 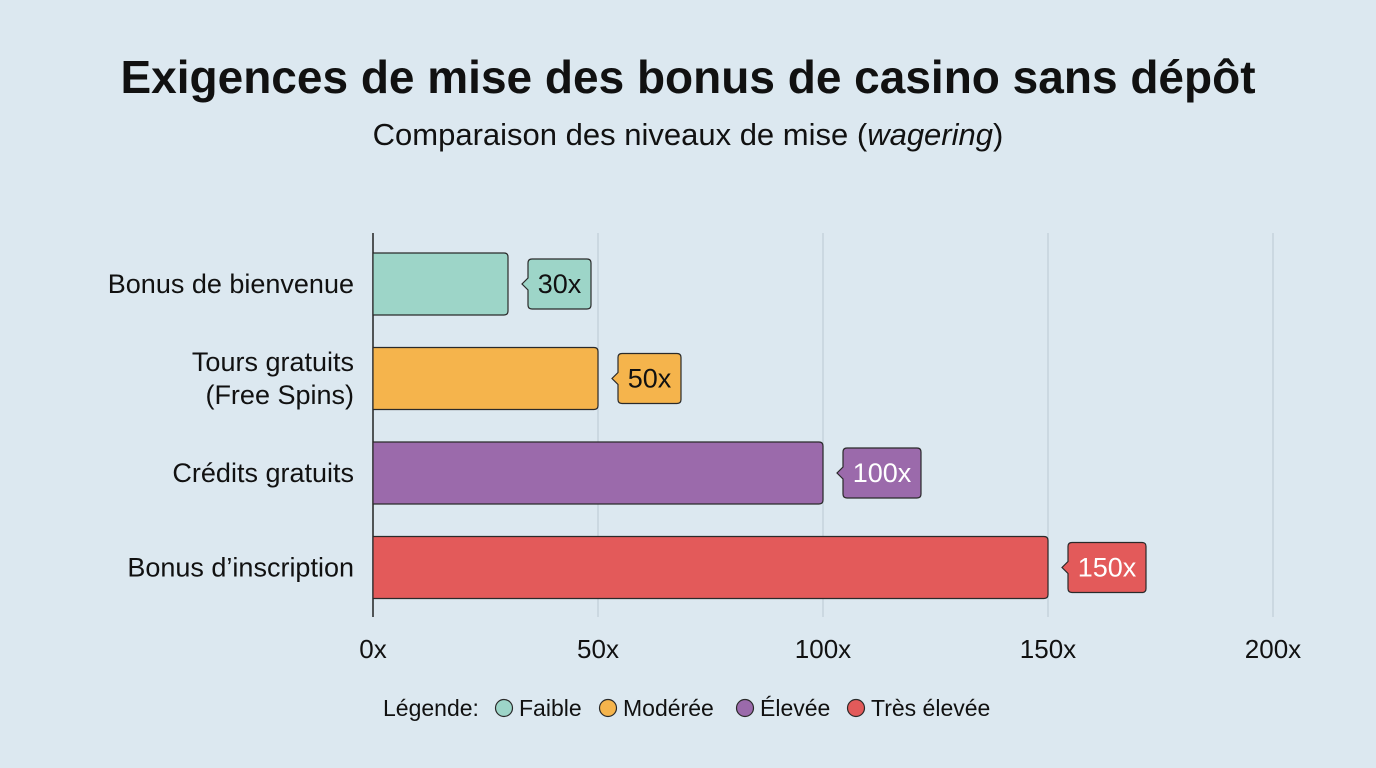 What do you see at coordinates (1048, 649) in the screenshot?
I see `x-tick-label: 150x` at bounding box center [1048, 649].